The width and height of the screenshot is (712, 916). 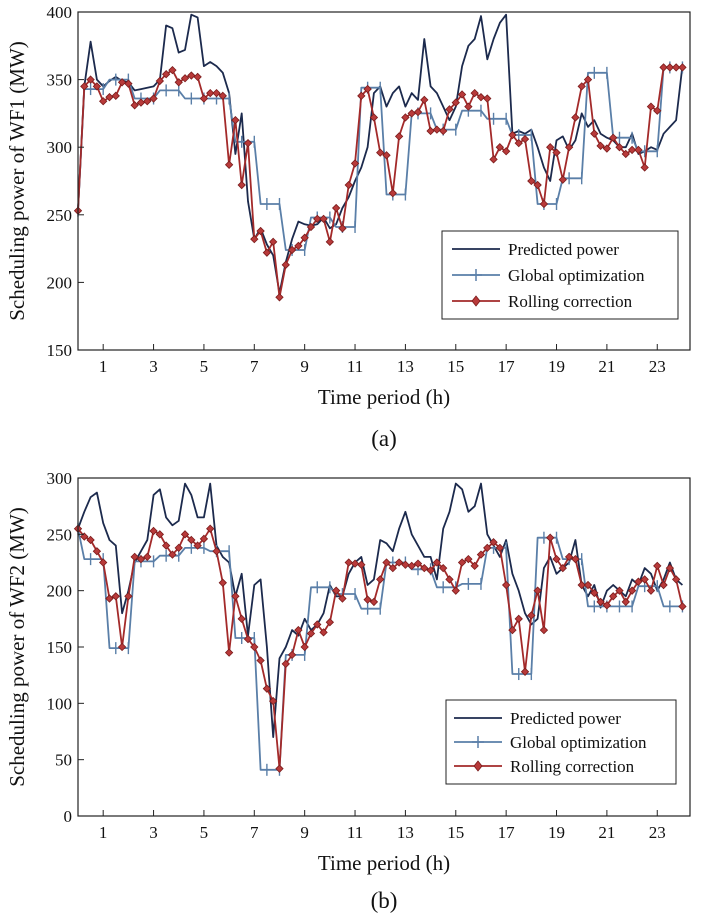 What do you see at coordinates (60, 703) in the screenshot?
I see `y-tick-label-wf2-100: 100` at bounding box center [60, 703].